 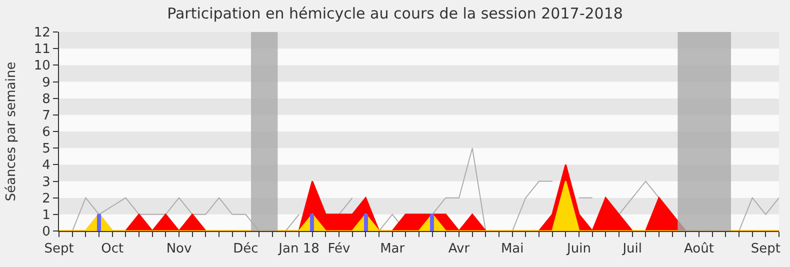 What do you see at coordinates (46, 116) in the screenshot?
I see `y-tick-label: 7` at bounding box center [46, 116].